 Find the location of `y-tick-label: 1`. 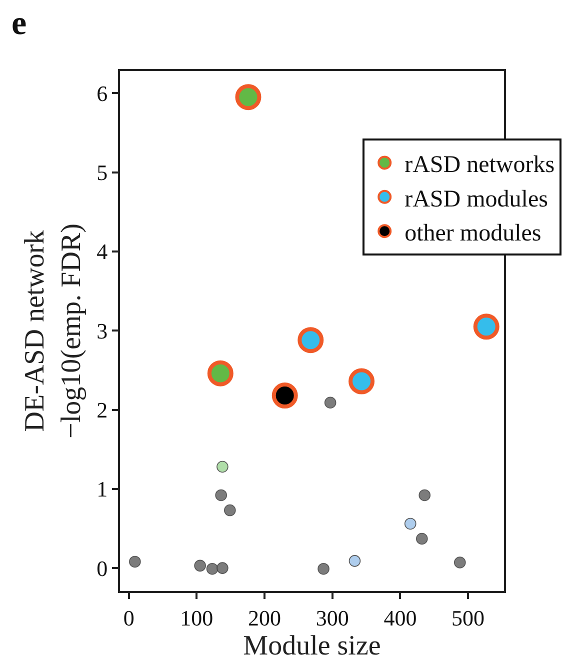

y-tick-label: 1 is located at coordinates (102, 489).